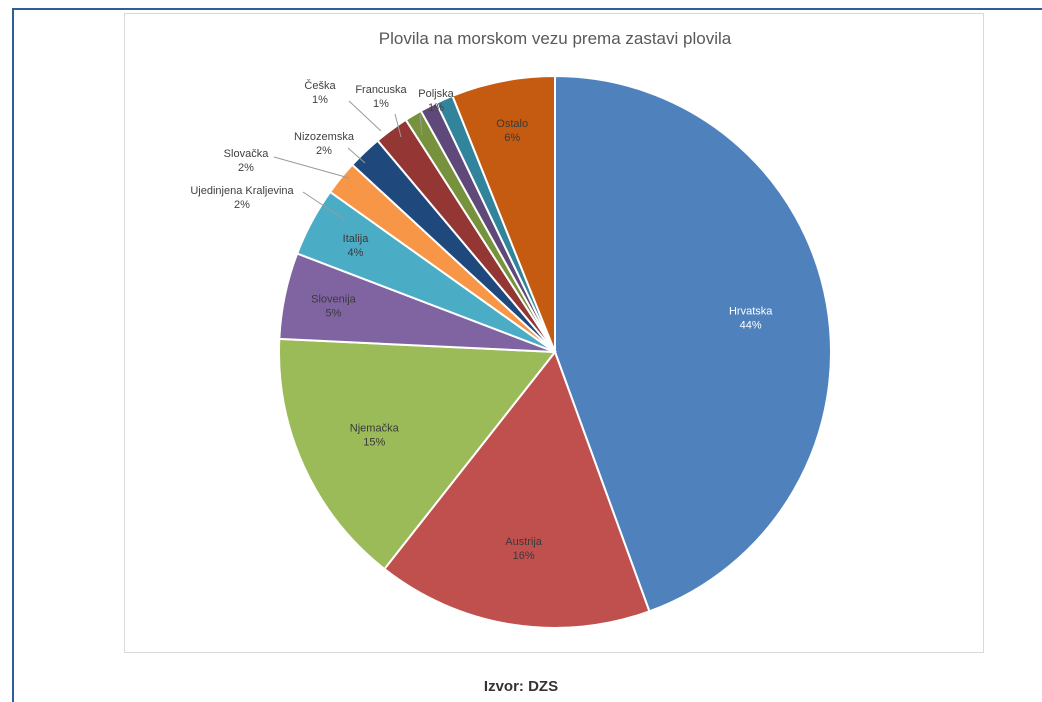 This screenshot has width=1042, height=702. Describe the element at coordinates (512, 138) in the screenshot. I see `slice-percent-label: 6%` at that location.